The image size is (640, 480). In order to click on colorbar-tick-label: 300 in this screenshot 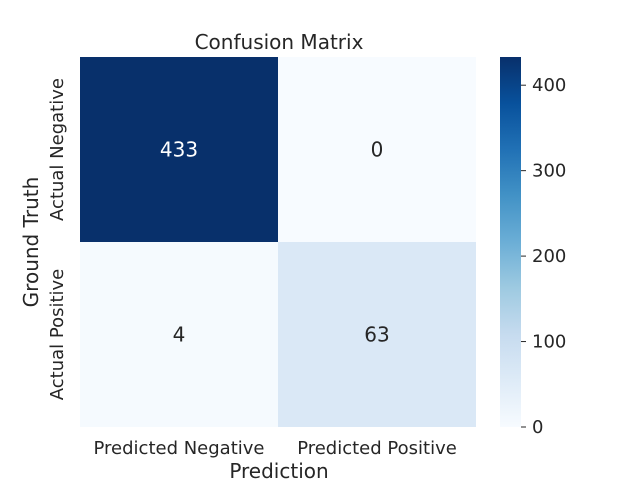, I will do `click(549, 171)`.